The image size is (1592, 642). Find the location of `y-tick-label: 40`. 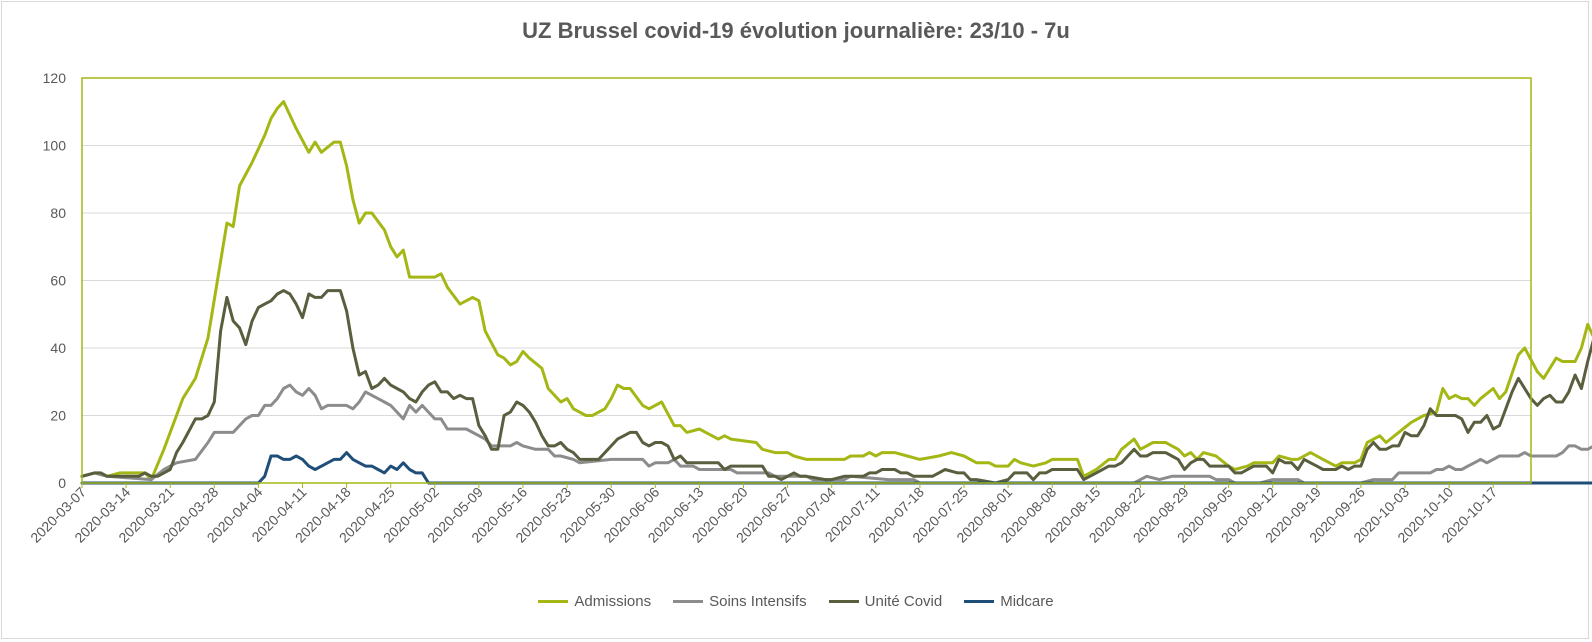

y-tick-label: 40 is located at coordinates (58, 348).